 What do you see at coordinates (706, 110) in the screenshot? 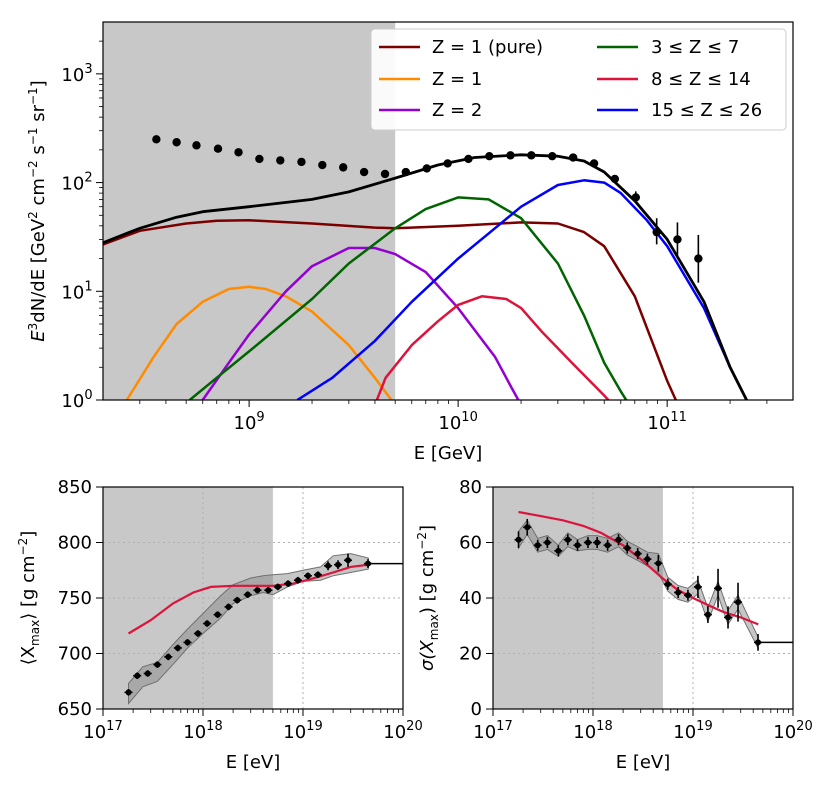
I see `legend-label-z15-26: 15 ≤ Z ≤ 26` at bounding box center [706, 110].